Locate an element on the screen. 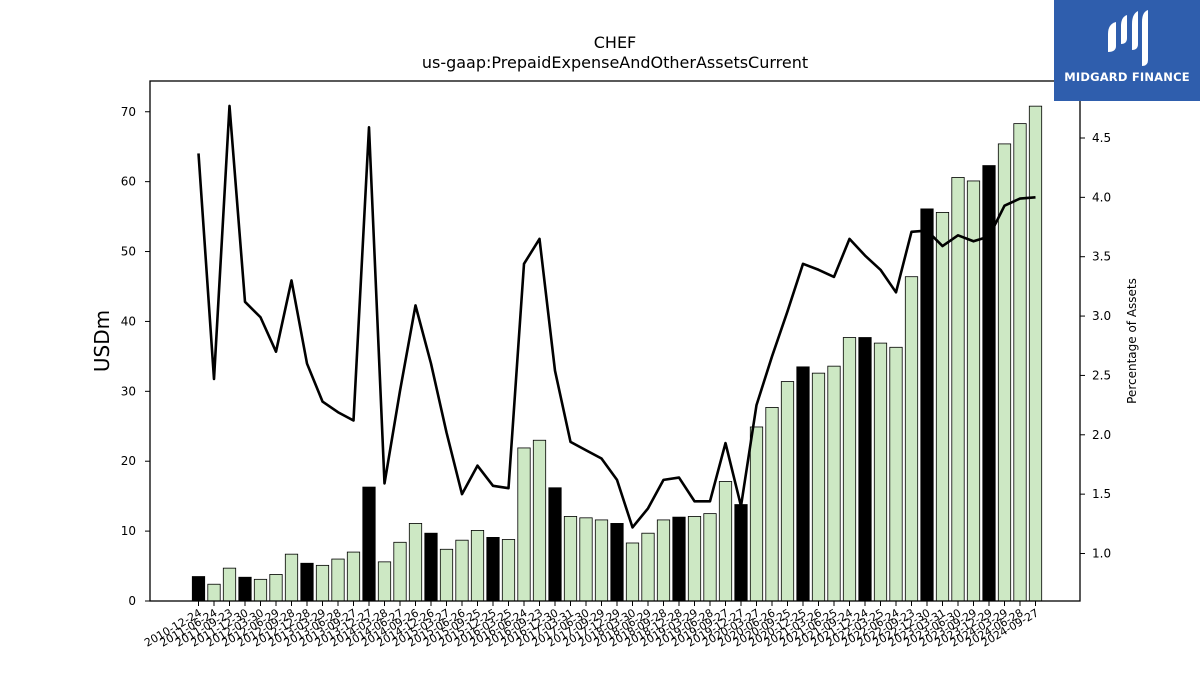 This screenshot has height=675, width=1200. y2-tick-label: 2.5 is located at coordinates (1101, 375).